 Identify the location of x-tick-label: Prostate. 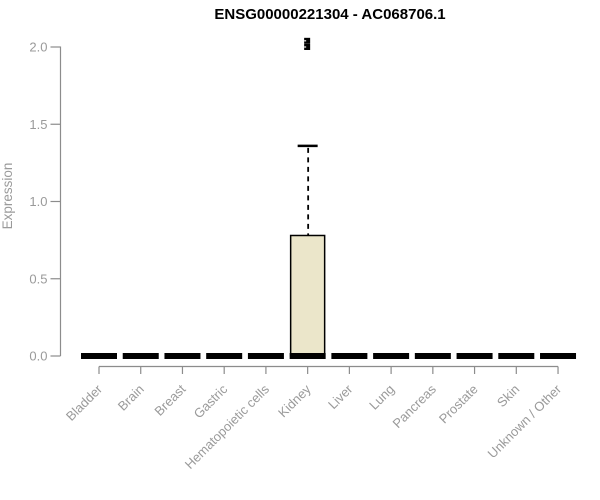
(458, 404).